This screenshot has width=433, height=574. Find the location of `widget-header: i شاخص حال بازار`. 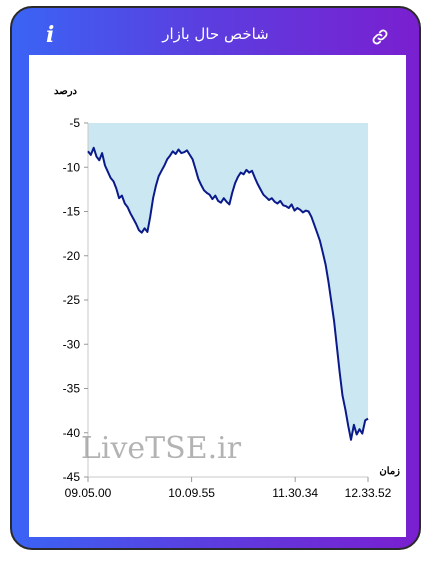

widget-header: i شاخص حال بازار is located at coordinates (215, 33).